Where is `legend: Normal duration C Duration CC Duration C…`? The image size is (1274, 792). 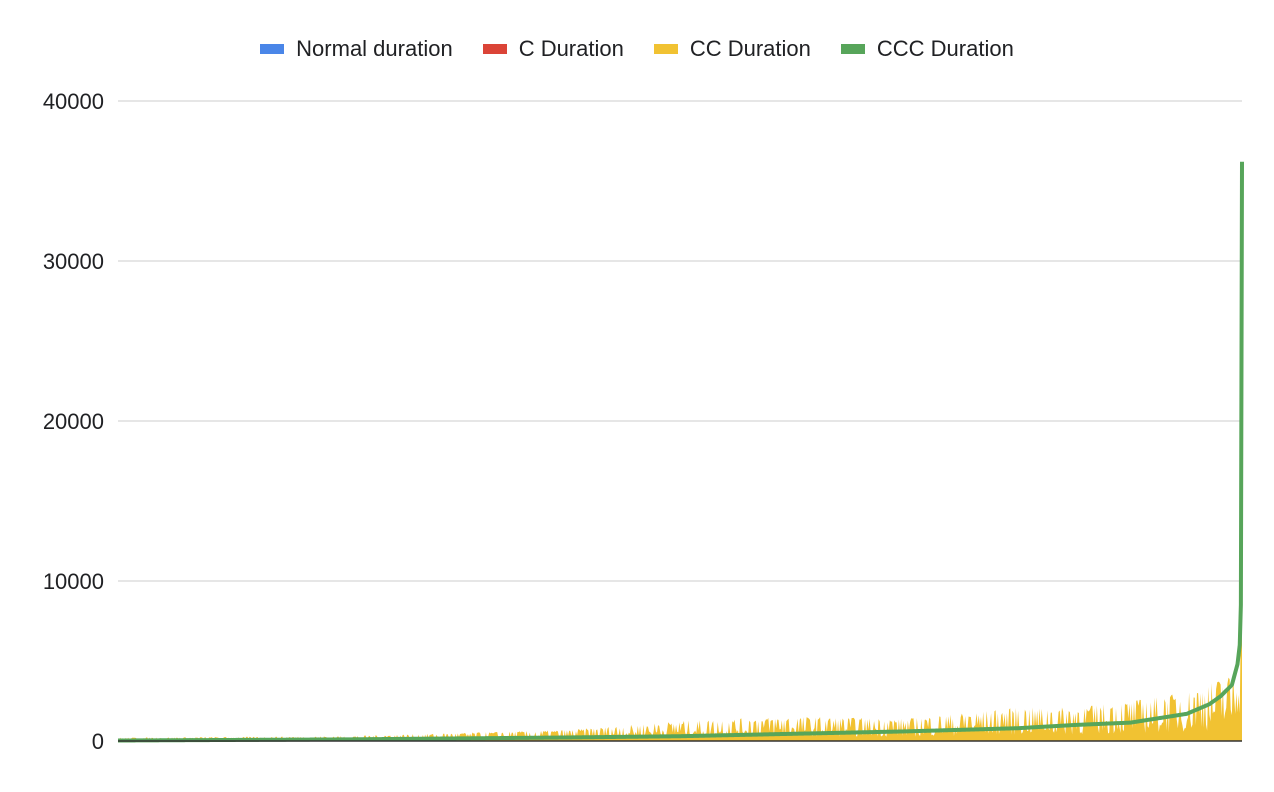 legend: Normal duration C Duration CC Duration C… is located at coordinates (637, 49).